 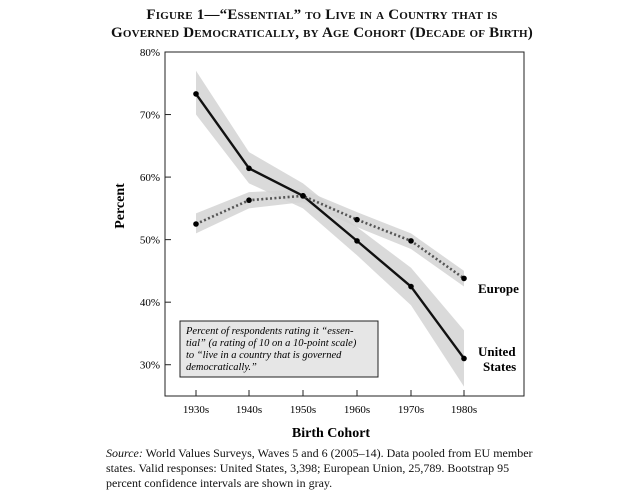 What do you see at coordinates (464, 410) in the screenshot?
I see `x-tick-label: 1980s` at bounding box center [464, 410].